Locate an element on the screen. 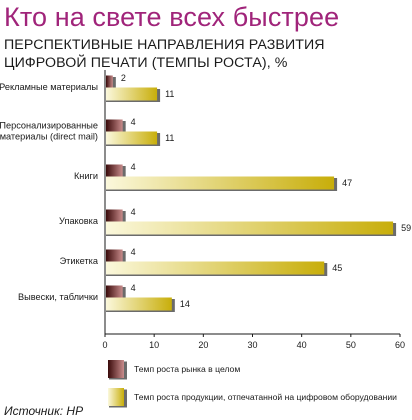 This screenshot has height=420, width=412. x-tick-label: 20 is located at coordinates (203, 345).